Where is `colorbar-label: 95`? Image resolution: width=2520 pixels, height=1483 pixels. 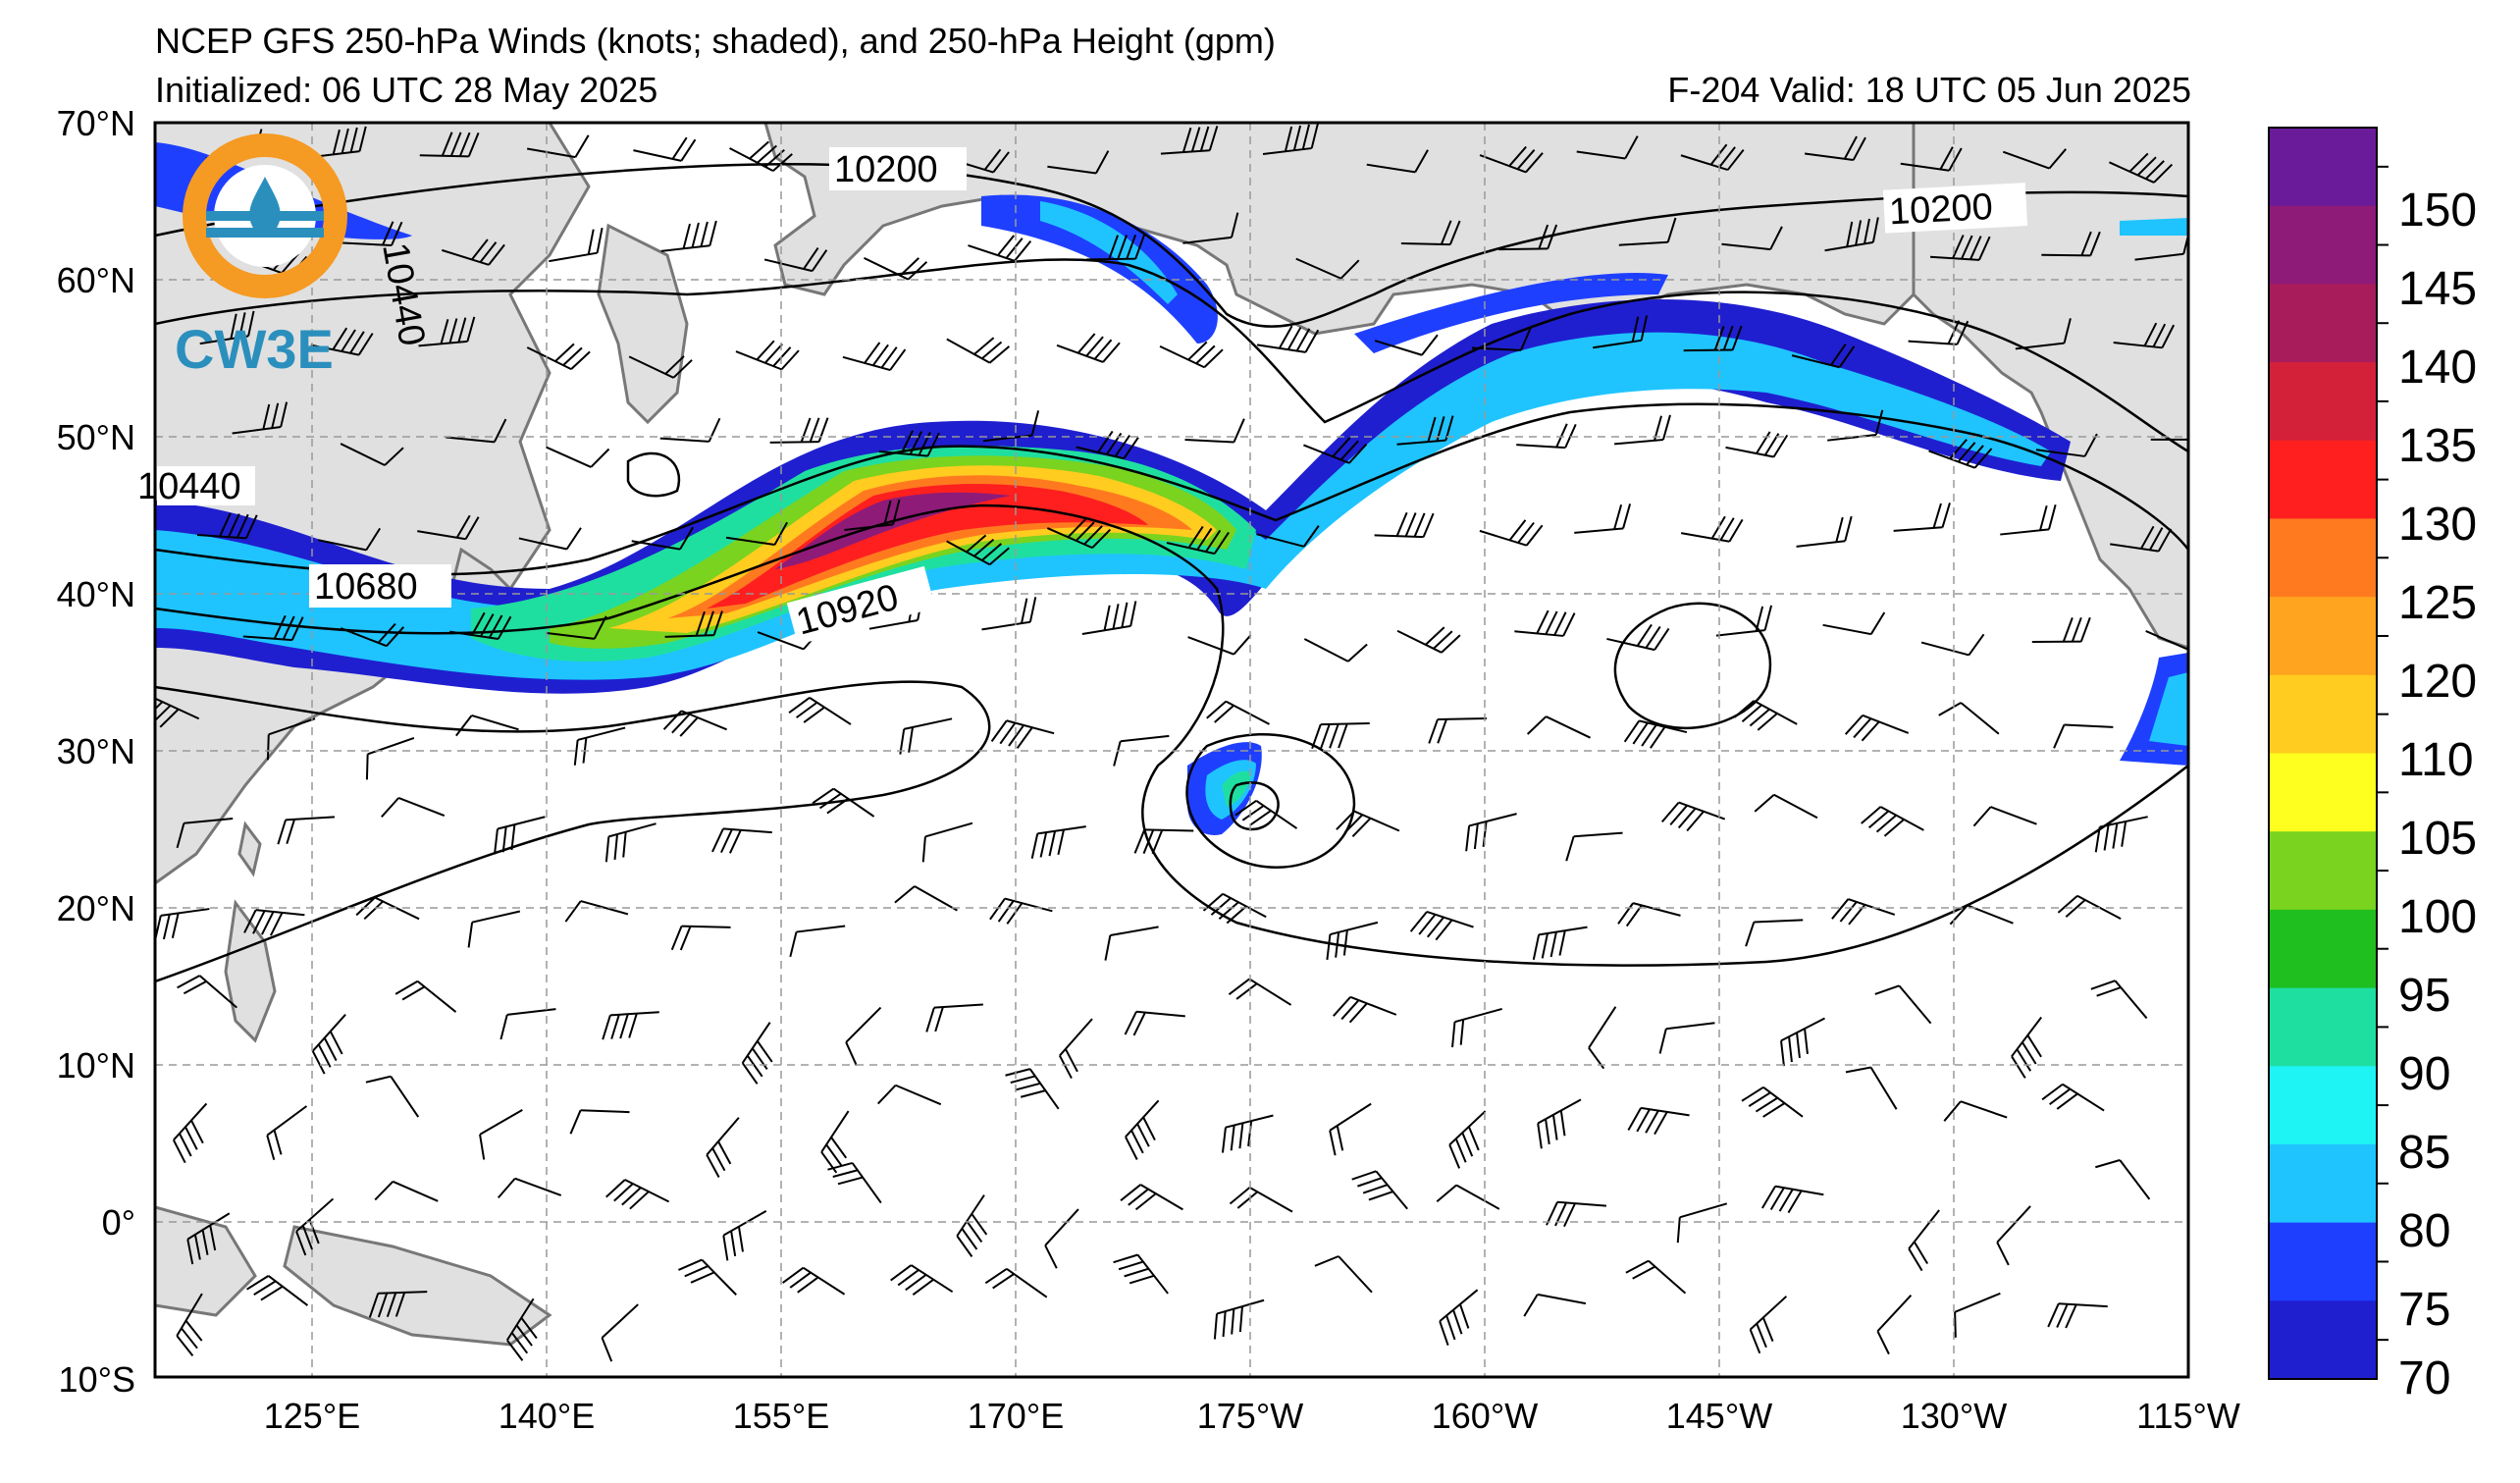
colorbar-label: 95 is located at coordinates (2424, 996).